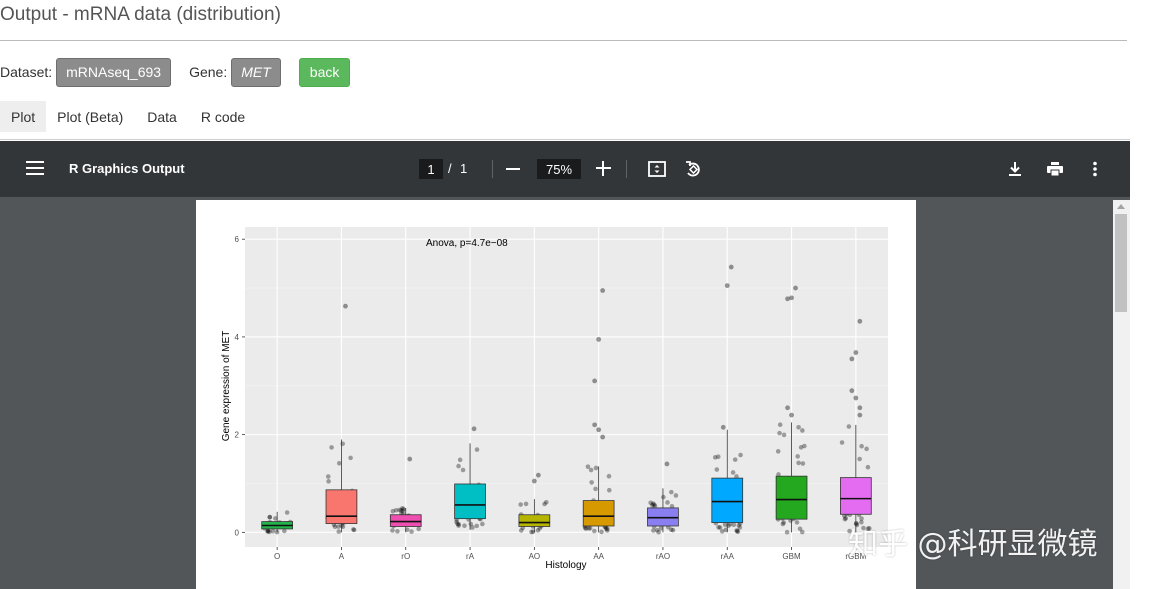 This screenshot has width=1170, height=589. What do you see at coordinates (1015, 169) in the screenshot?
I see `download-icon` at bounding box center [1015, 169].